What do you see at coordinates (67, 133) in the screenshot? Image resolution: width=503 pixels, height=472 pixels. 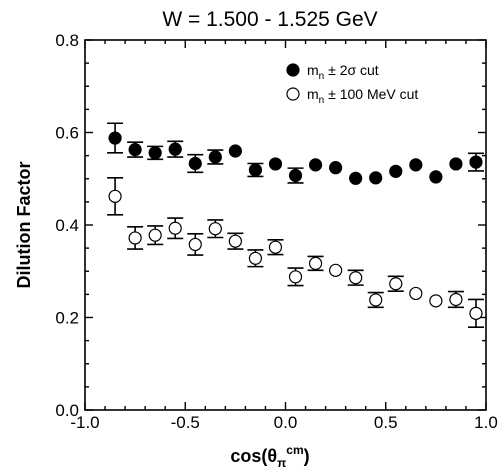 I see `y-tick-label: 0.6` at bounding box center [67, 133].